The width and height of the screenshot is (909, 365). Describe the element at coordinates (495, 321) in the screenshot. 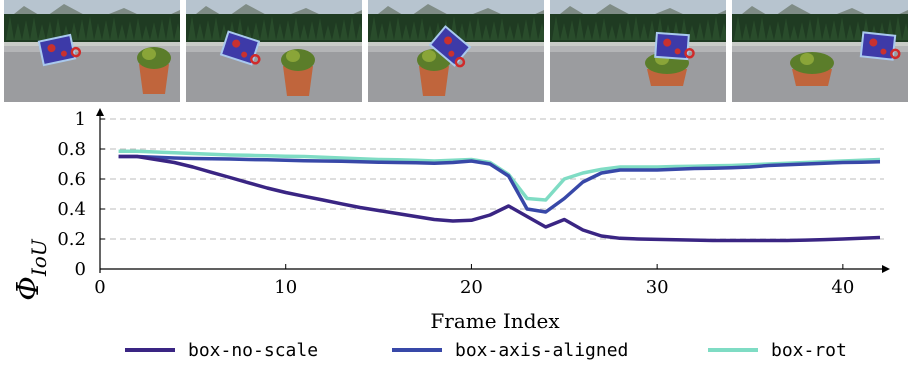

I see `x-axis-label: Frame Index` at that location.